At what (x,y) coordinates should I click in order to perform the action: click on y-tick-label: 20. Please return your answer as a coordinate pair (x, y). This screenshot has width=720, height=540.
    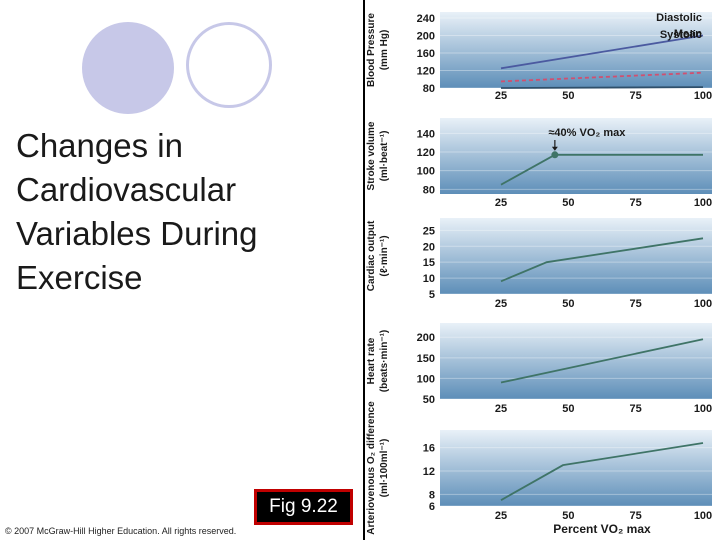
    Looking at the image, I should click on (429, 247).